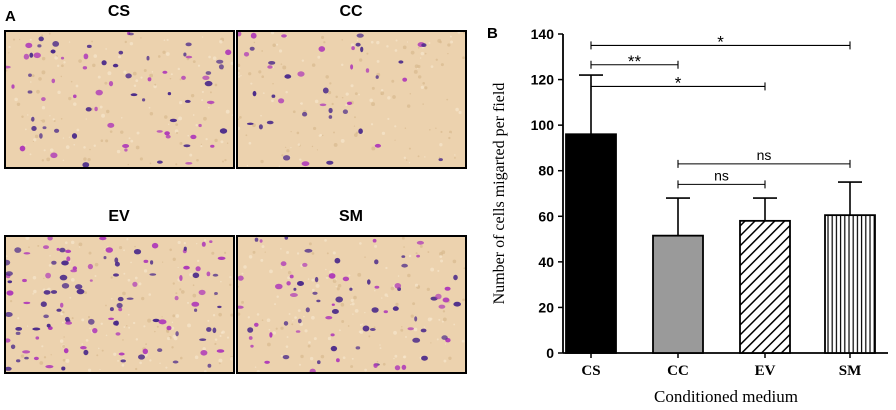 The image size is (896, 410). What do you see at coordinates (546, 307) in the screenshot?
I see `y-tick-label: 20` at bounding box center [546, 307].